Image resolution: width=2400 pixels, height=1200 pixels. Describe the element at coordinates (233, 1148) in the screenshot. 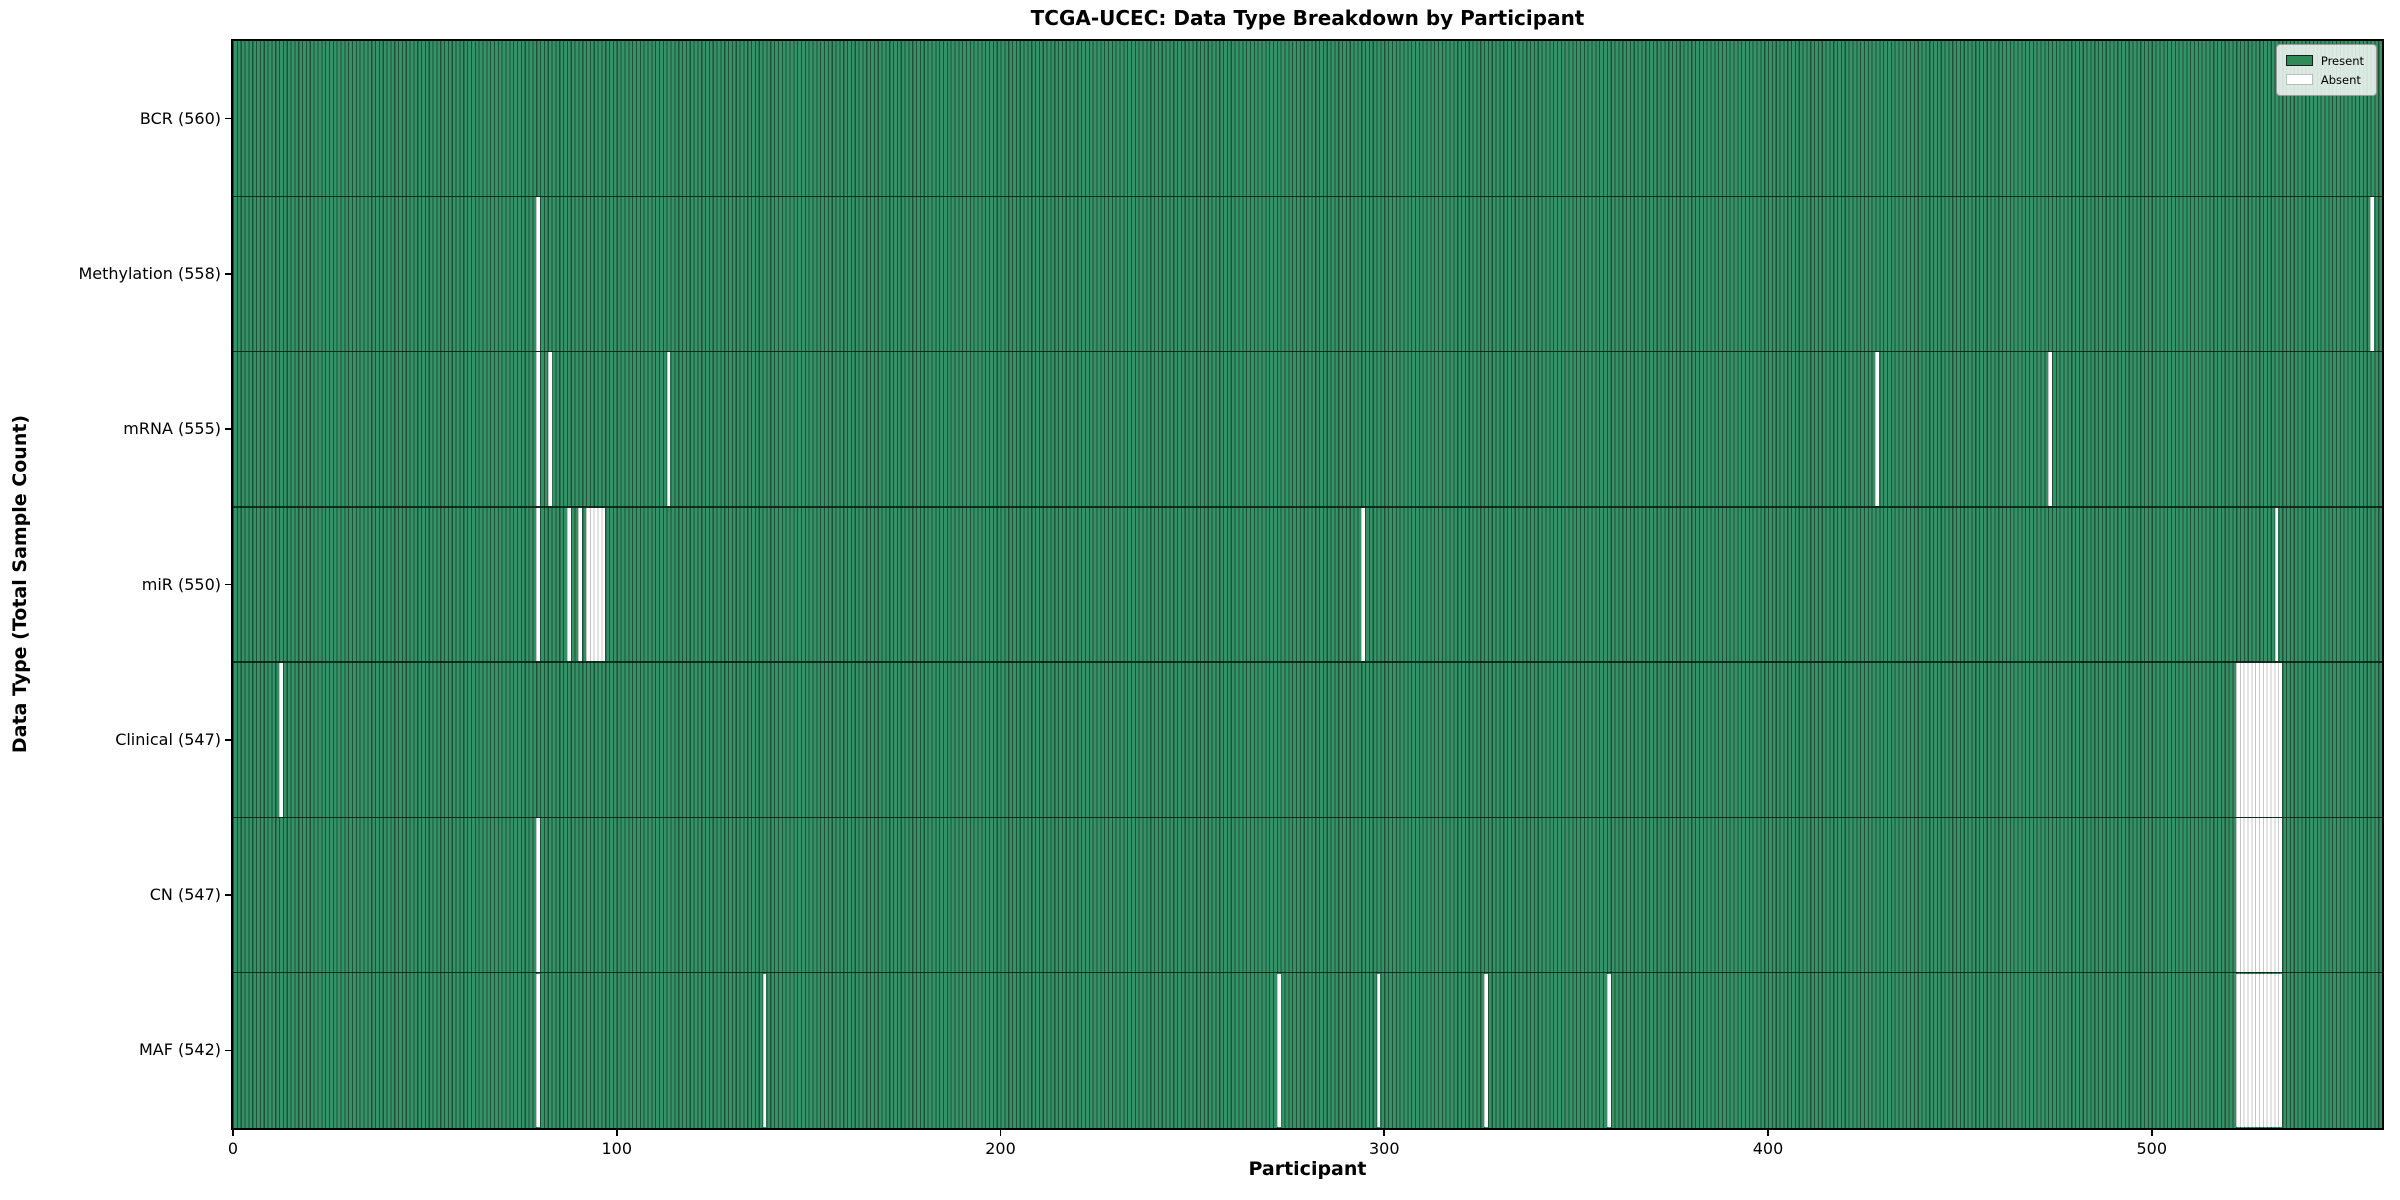

I see `x-tick-label: 0` at that location.